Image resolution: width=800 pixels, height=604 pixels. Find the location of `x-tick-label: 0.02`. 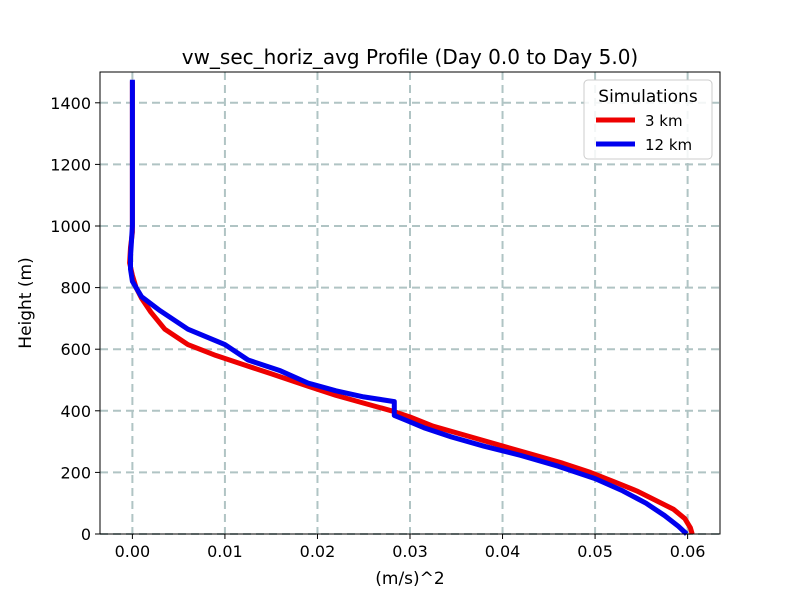

x-tick-label: 0.02 is located at coordinates (318, 551).